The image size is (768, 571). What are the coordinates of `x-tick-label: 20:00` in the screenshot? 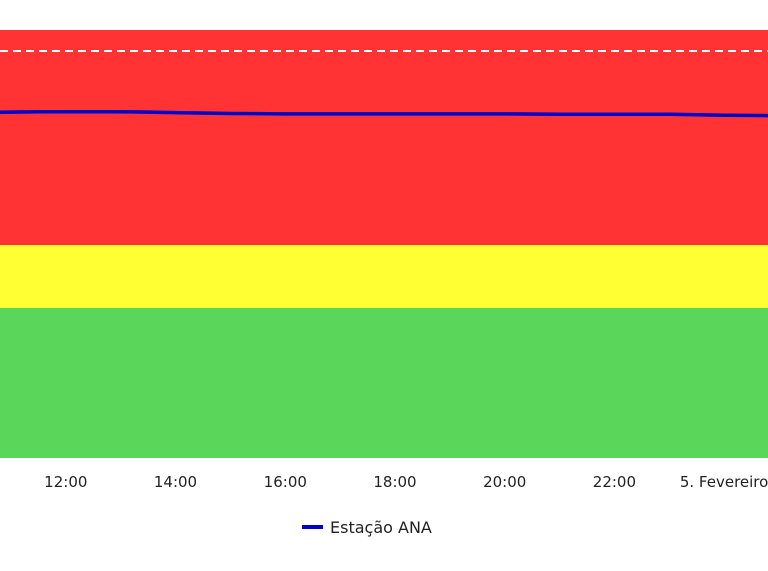 It's located at (504, 482).